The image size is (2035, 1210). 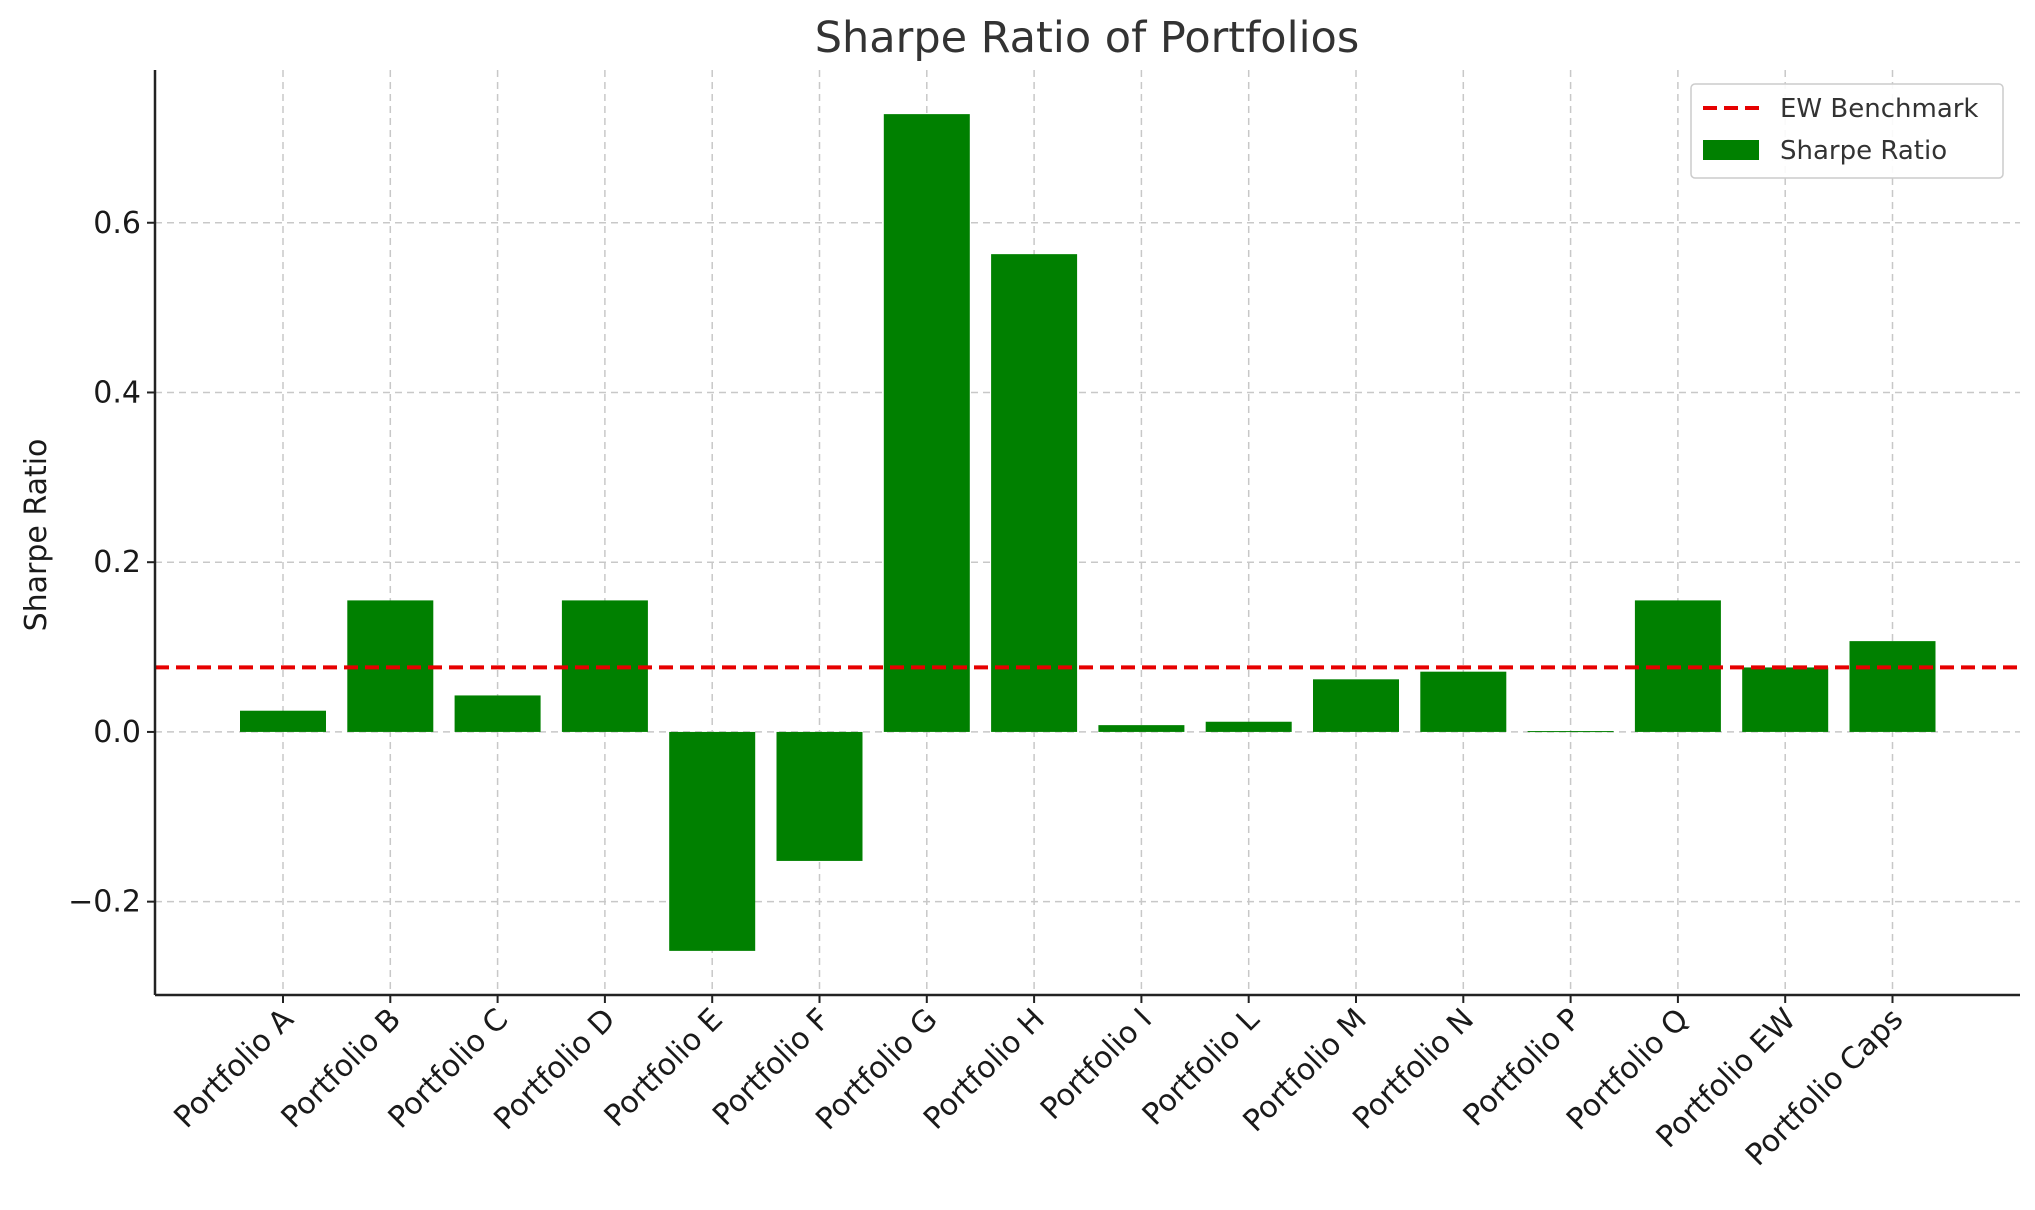 What do you see at coordinates (926, 423) in the screenshot?
I see `bar-portfolio-g` at bounding box center [926, 423].